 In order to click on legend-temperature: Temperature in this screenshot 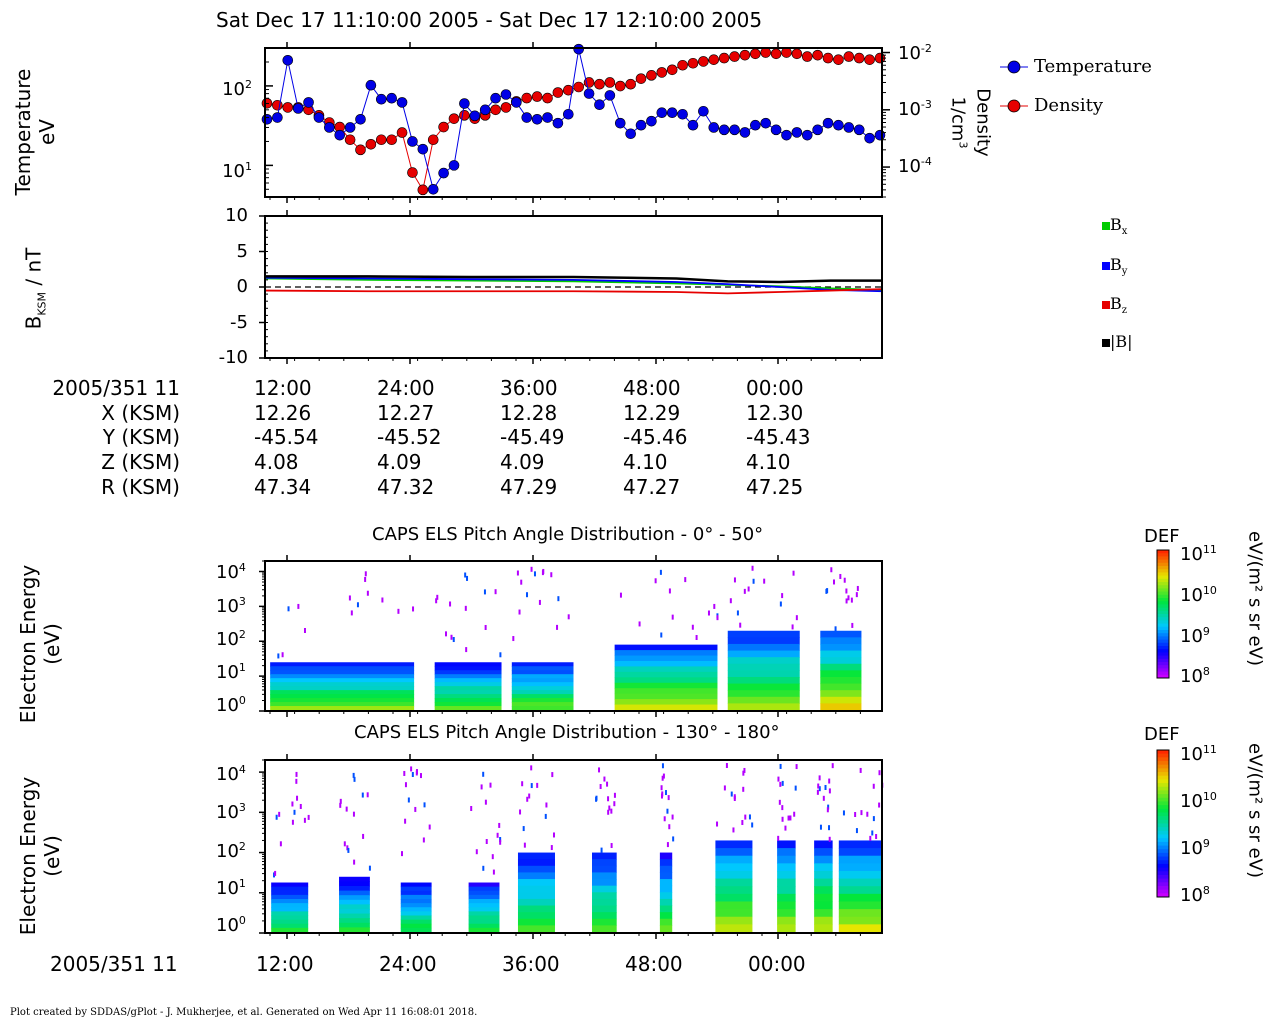, I will do `click(1076, 66)`.